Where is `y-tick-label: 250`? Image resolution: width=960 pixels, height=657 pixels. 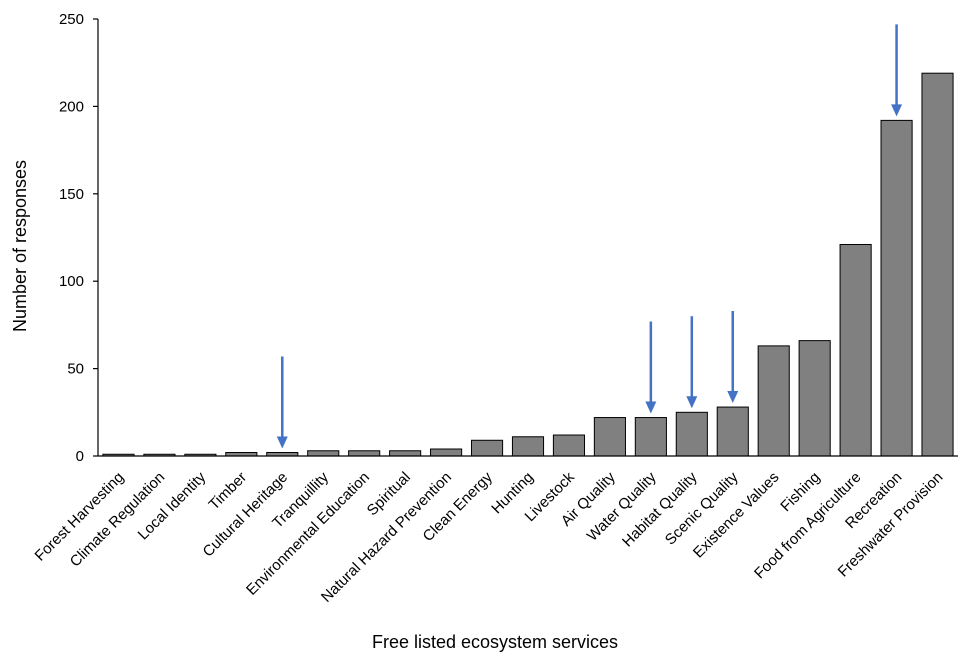
y-tick-label: 250 is located at coordinates (71, 19).